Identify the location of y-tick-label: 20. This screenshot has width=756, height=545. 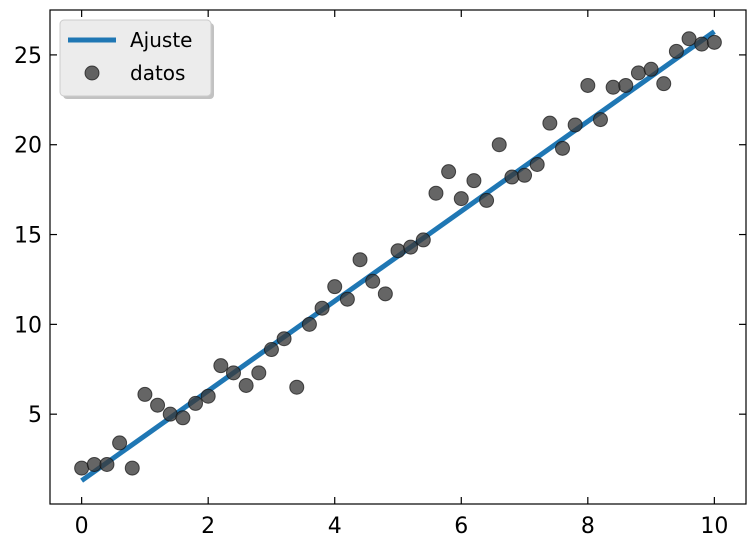
(28, 146).